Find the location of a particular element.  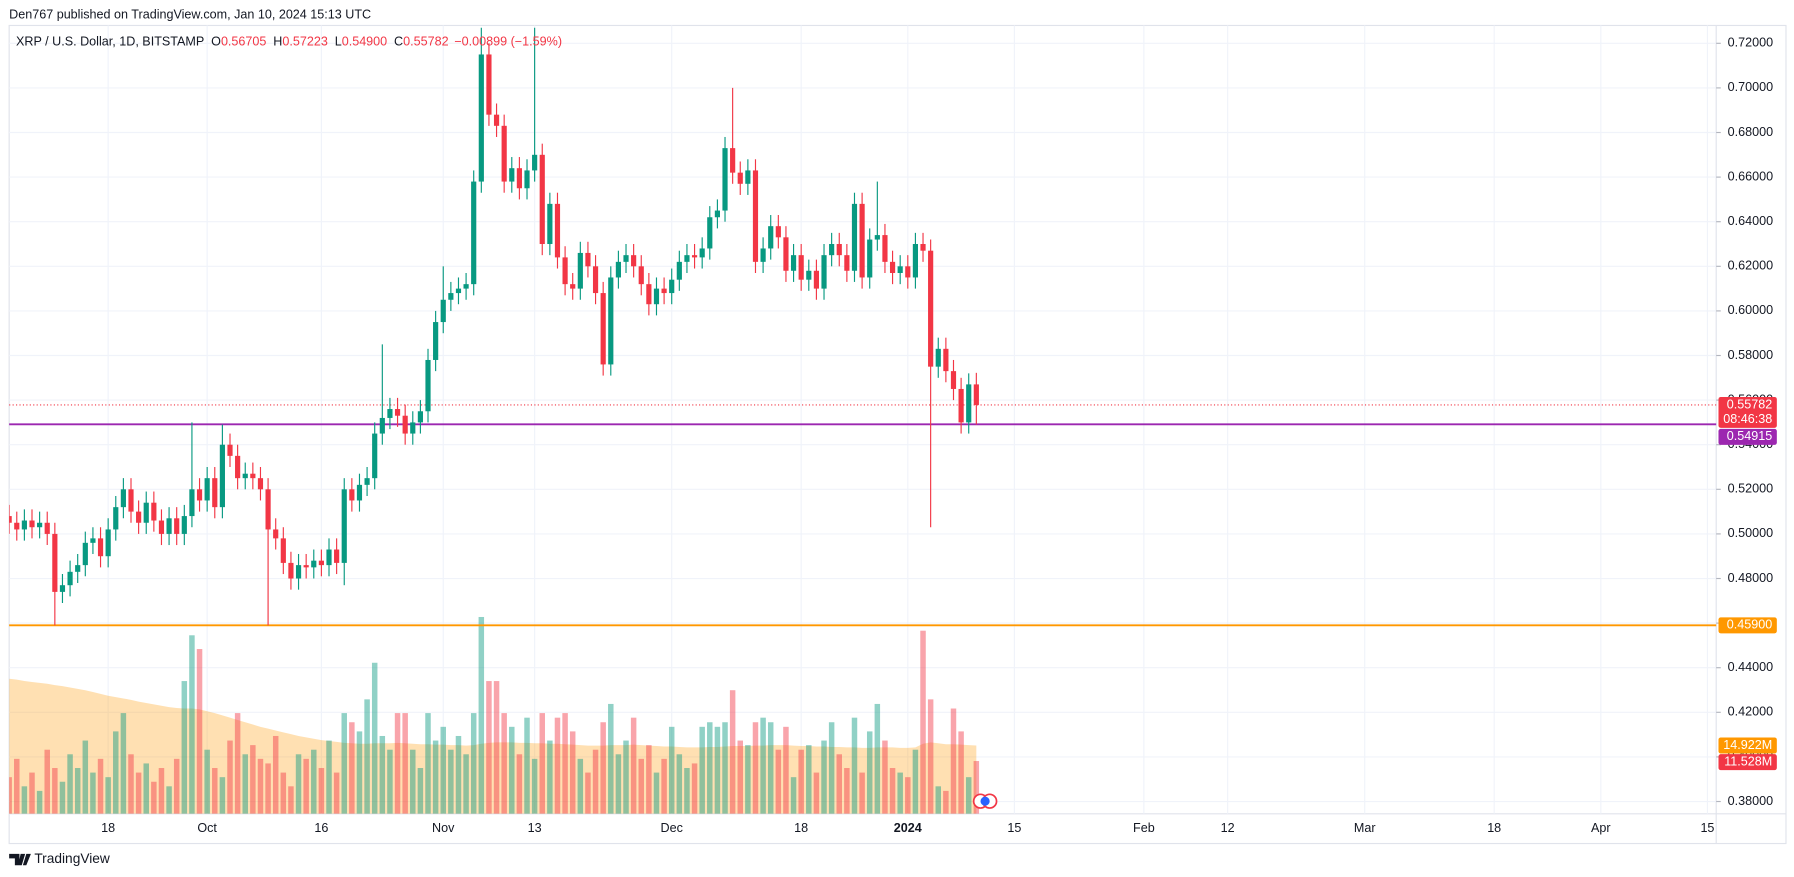

countdown: 08:46:38 is located at coordinates (1747, 419).